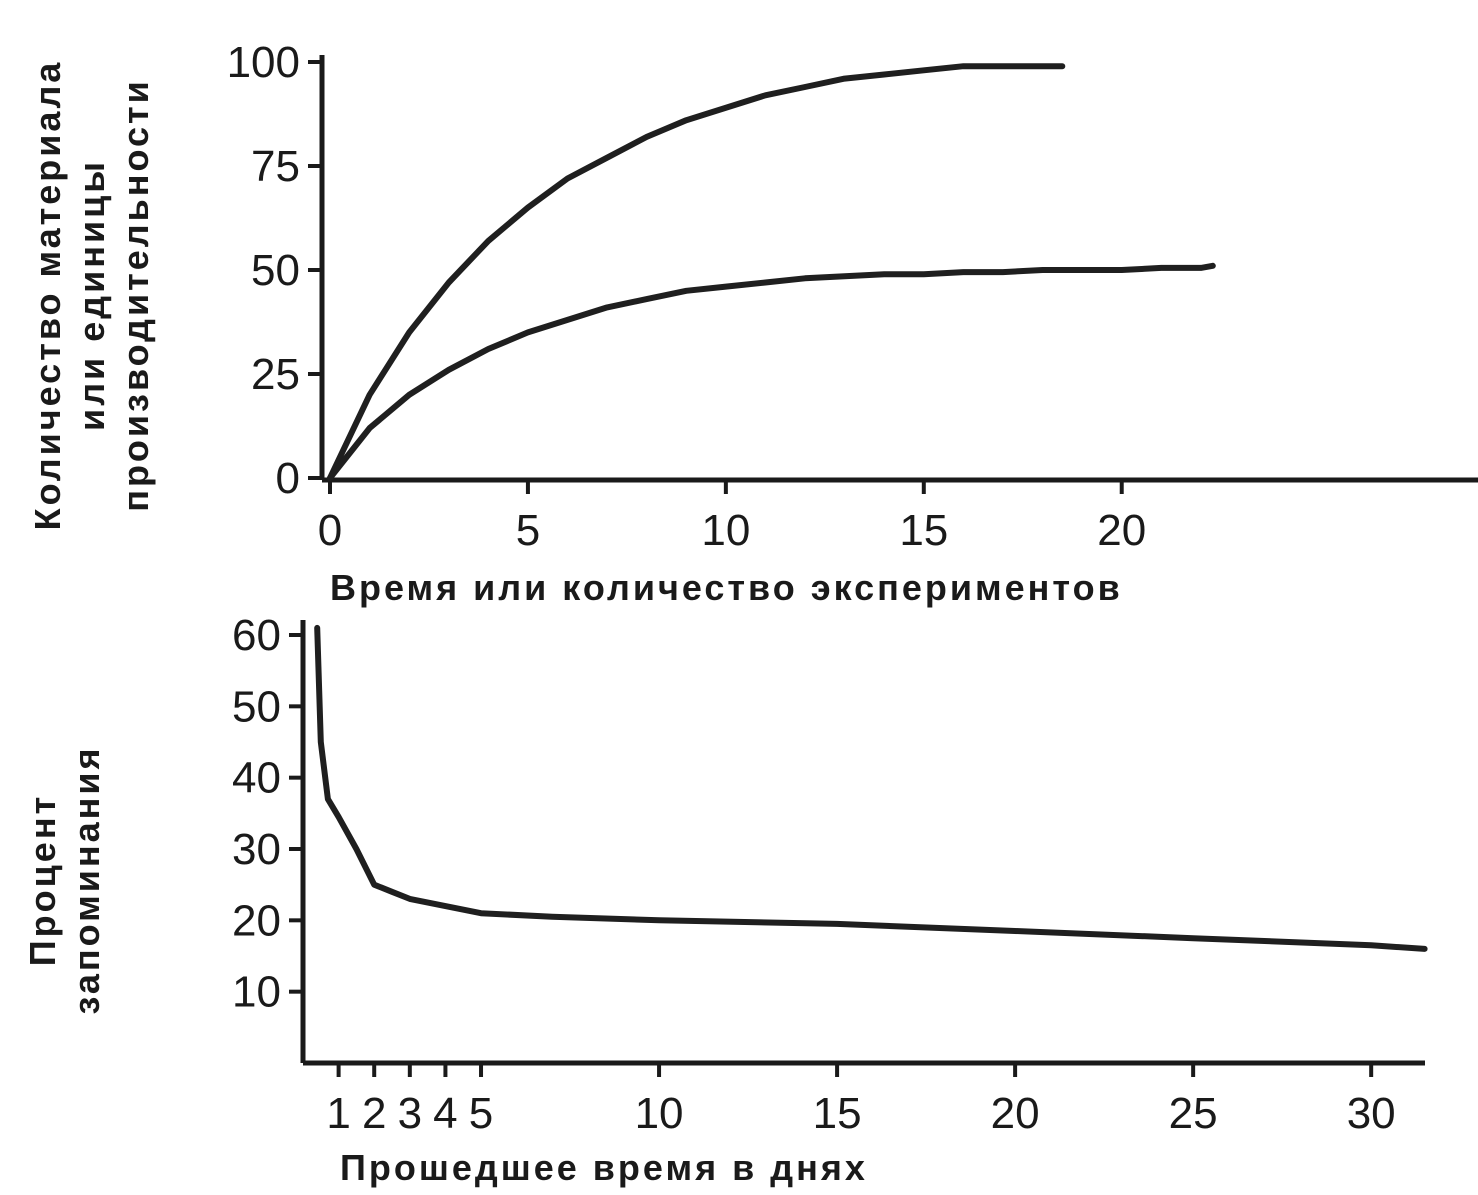 The height and width of the screenshot is (1195, 1478). What do you see at coordinates (374, 1113) in the screenshot?
I see `bottom-x-tick-label: 2` at bounding box center [374, 1113].